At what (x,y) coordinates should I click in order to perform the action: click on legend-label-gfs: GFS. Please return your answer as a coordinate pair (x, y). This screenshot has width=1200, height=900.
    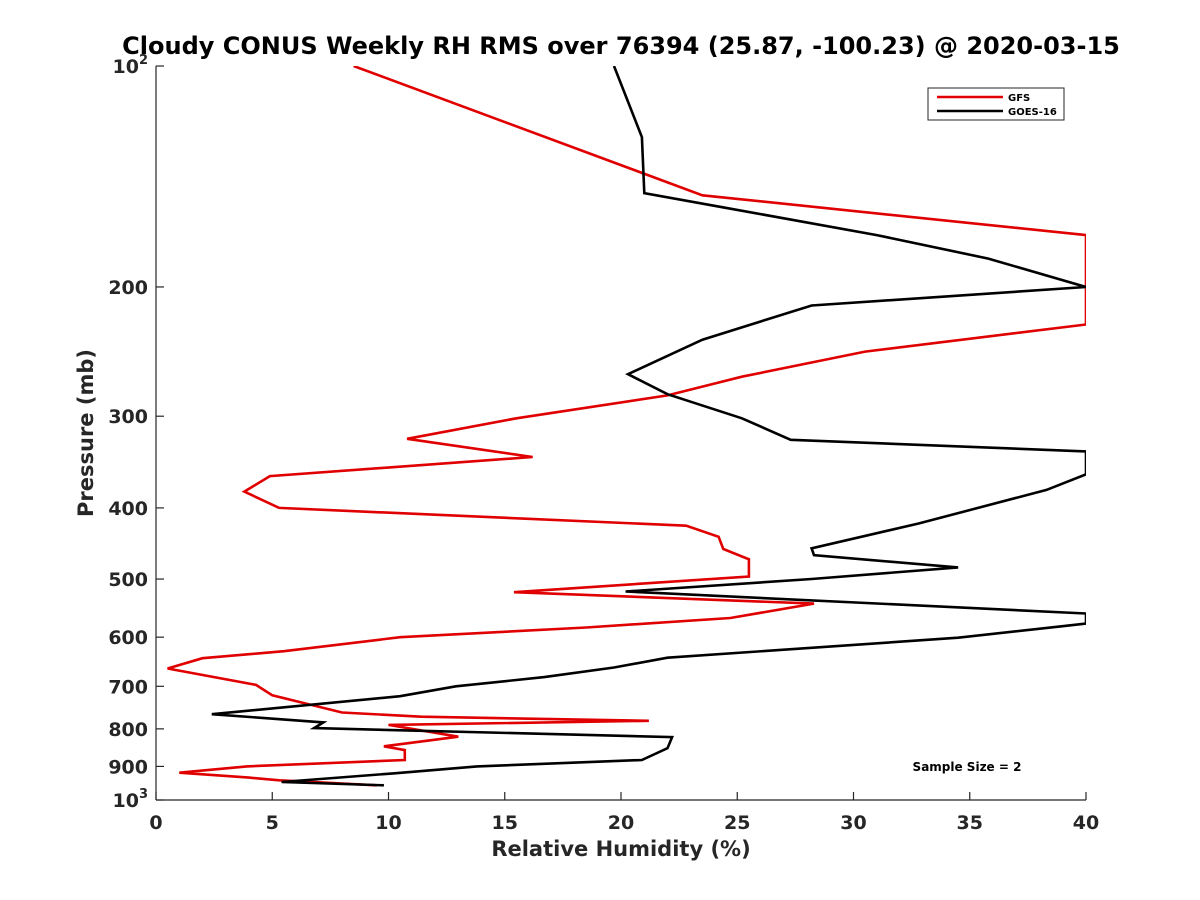
    Looking at the image, I should click on (1019, 98).